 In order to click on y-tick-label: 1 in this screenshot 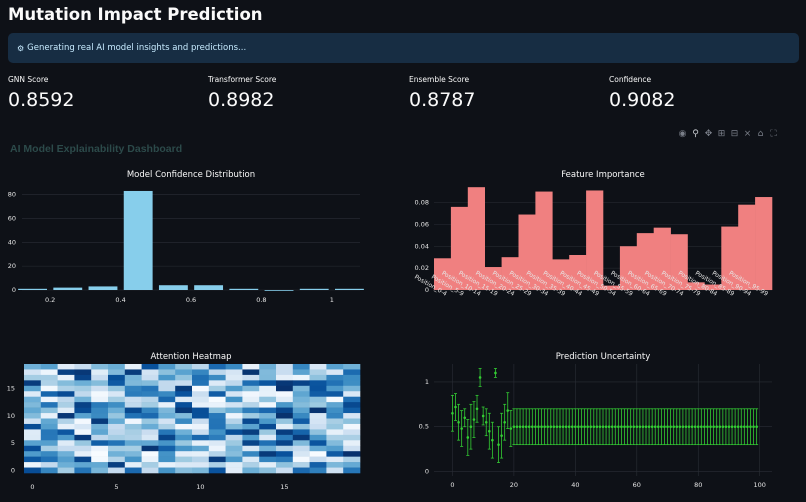, I will do `click(427, 382)`.